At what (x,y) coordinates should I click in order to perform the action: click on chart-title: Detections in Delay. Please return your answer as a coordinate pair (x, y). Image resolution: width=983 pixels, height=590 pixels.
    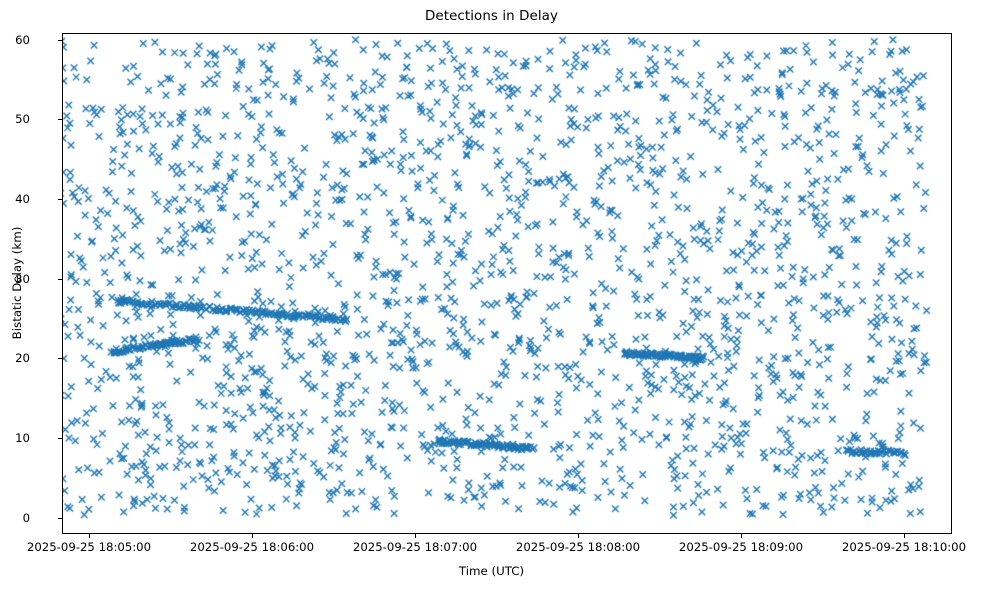
    Looking at the image, I should click on (491, 16).